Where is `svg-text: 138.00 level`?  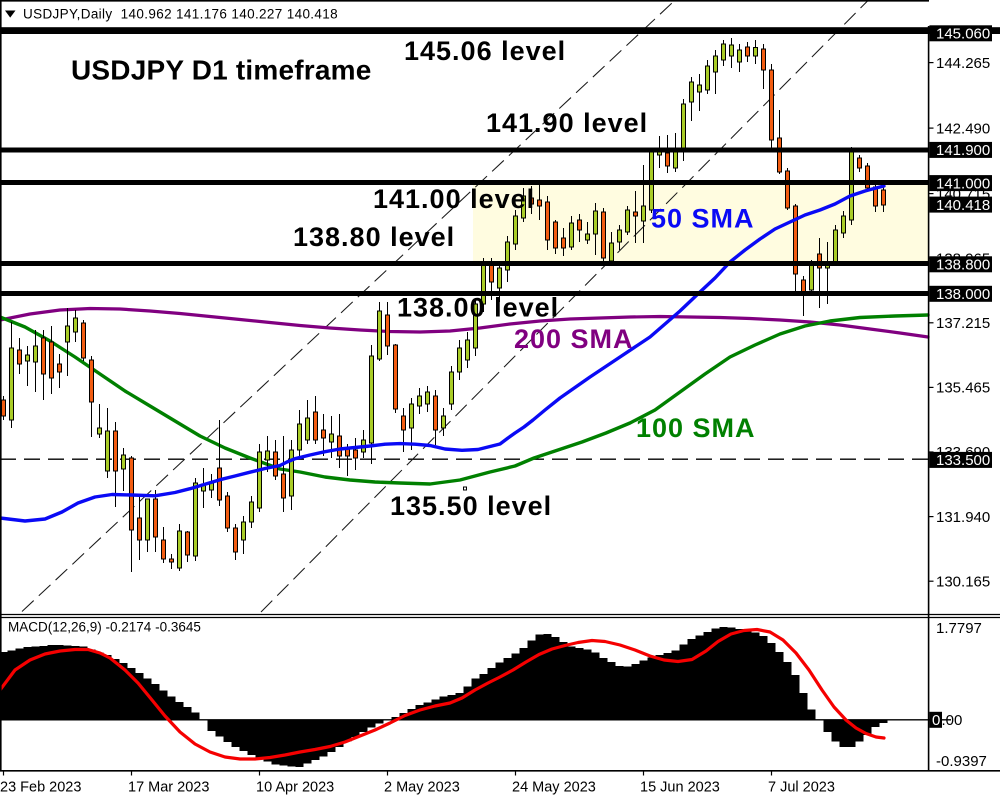
svg-text: 138.00 level is located at coordinates (478, 308).